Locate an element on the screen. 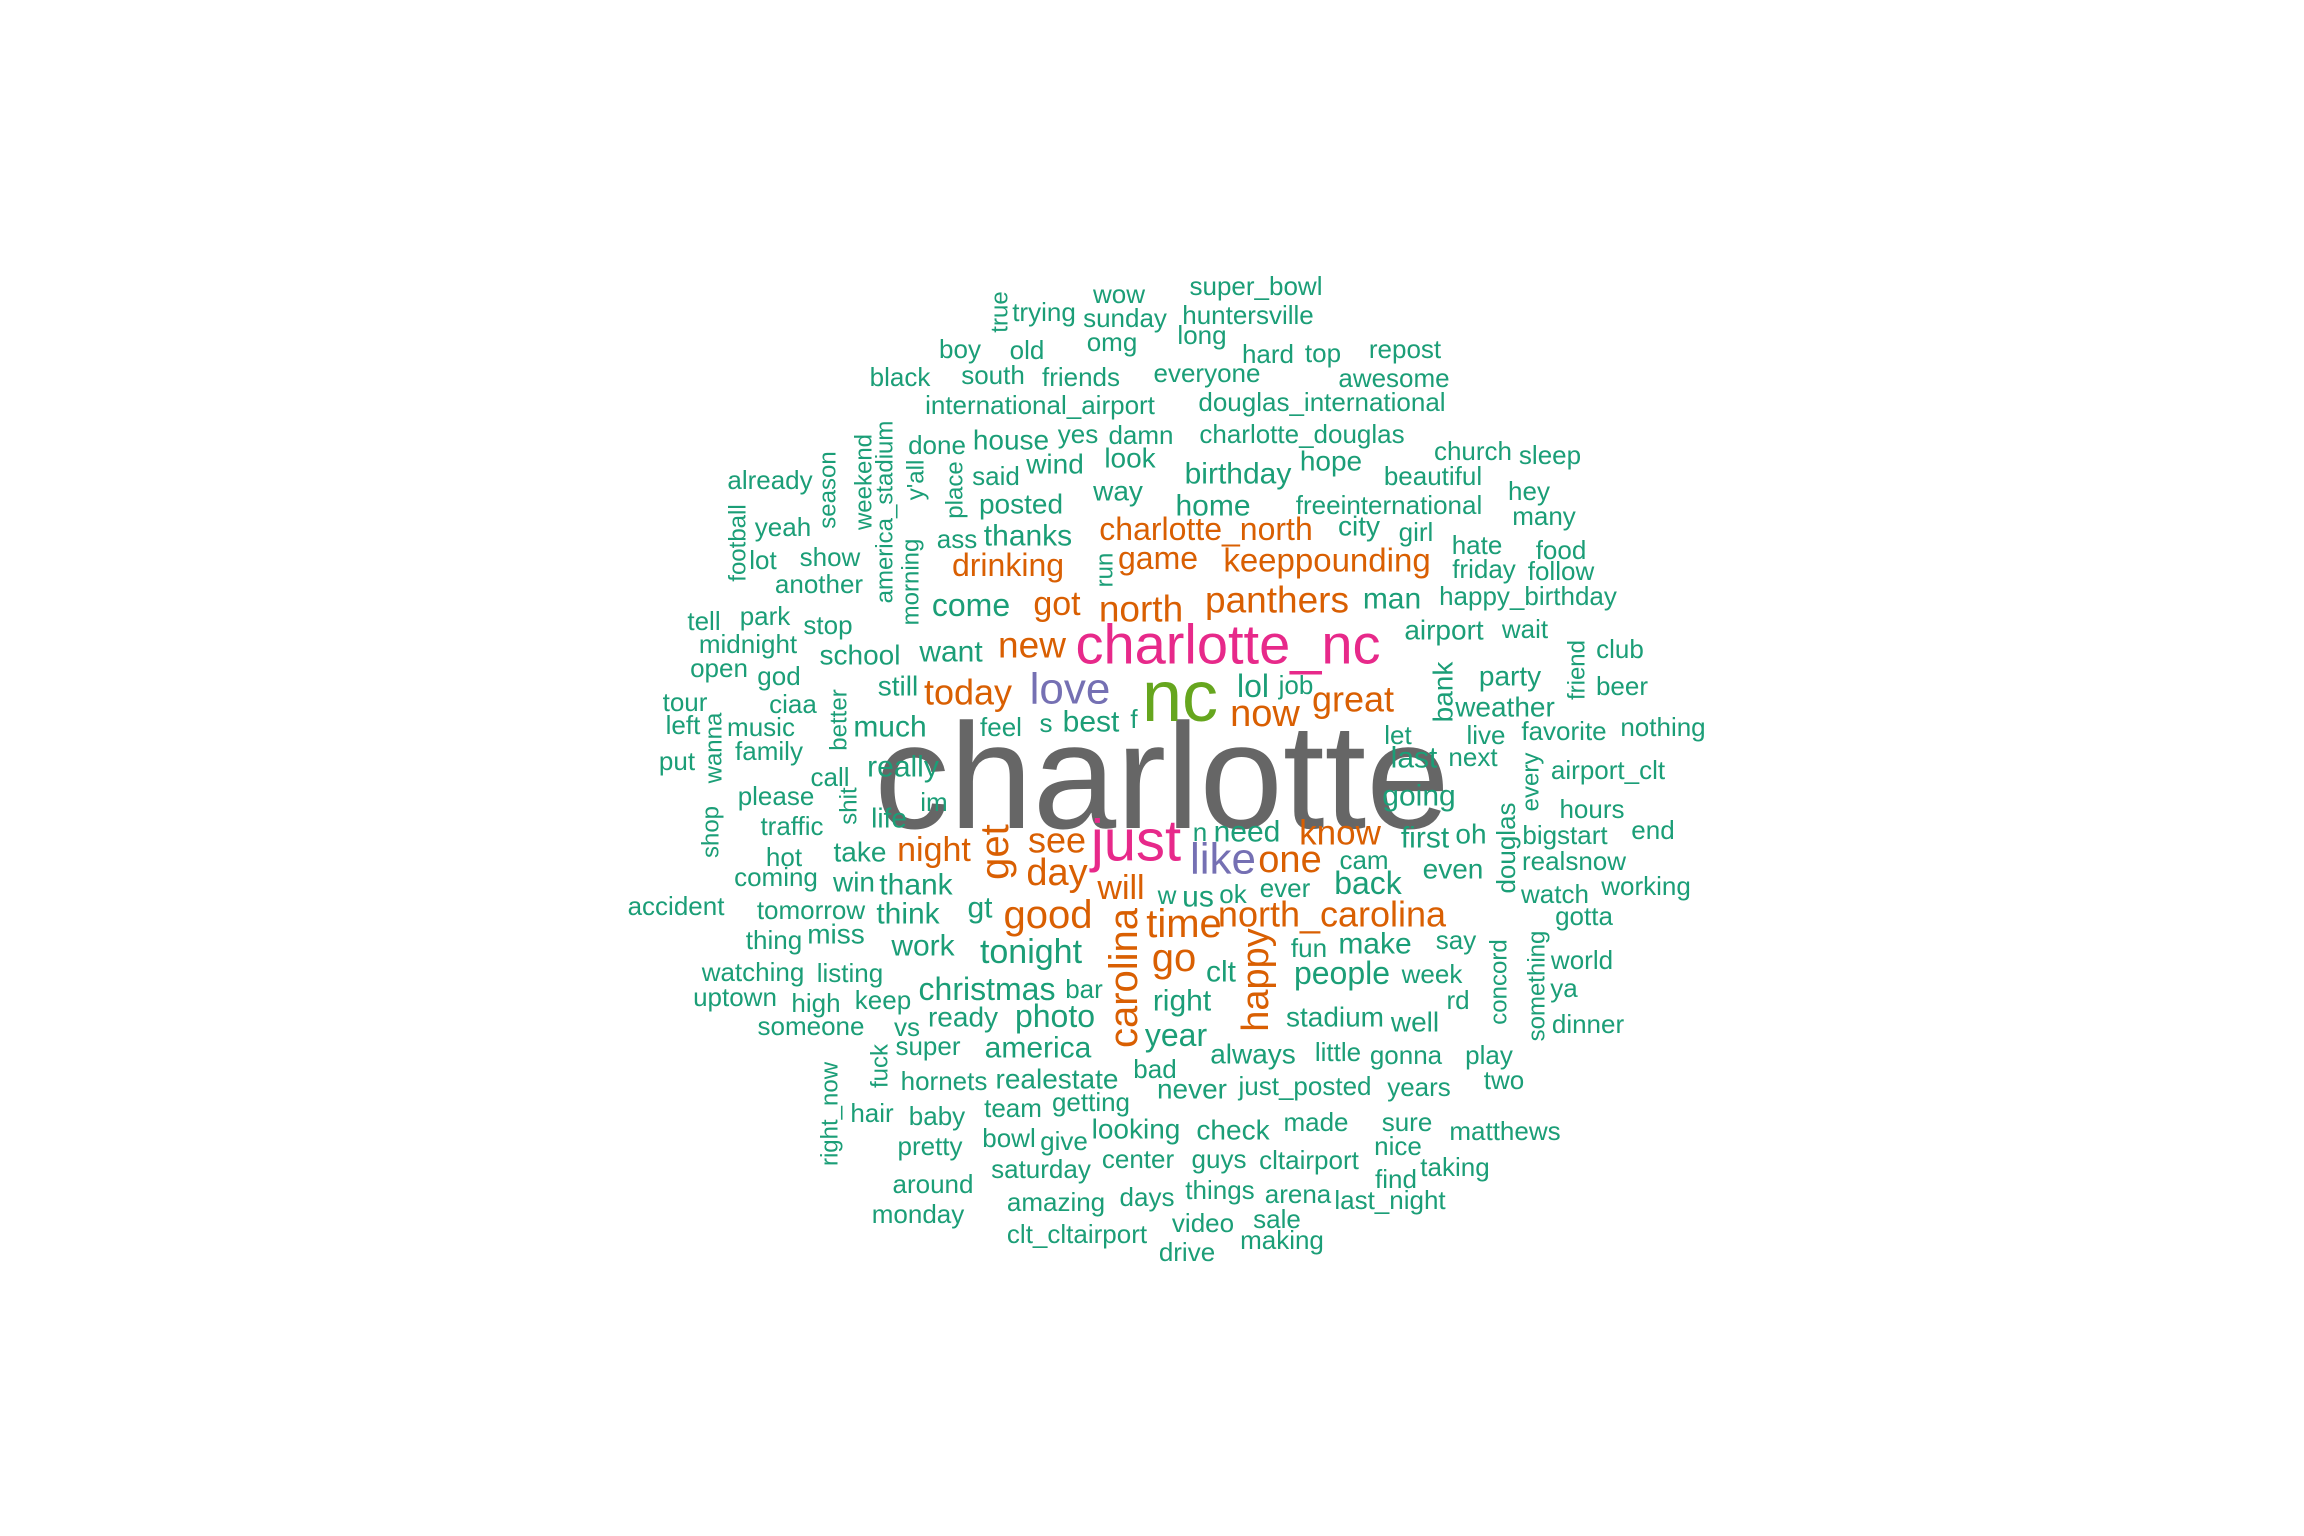  word-ciaa: ciaa is located at coordinates (793, 704).